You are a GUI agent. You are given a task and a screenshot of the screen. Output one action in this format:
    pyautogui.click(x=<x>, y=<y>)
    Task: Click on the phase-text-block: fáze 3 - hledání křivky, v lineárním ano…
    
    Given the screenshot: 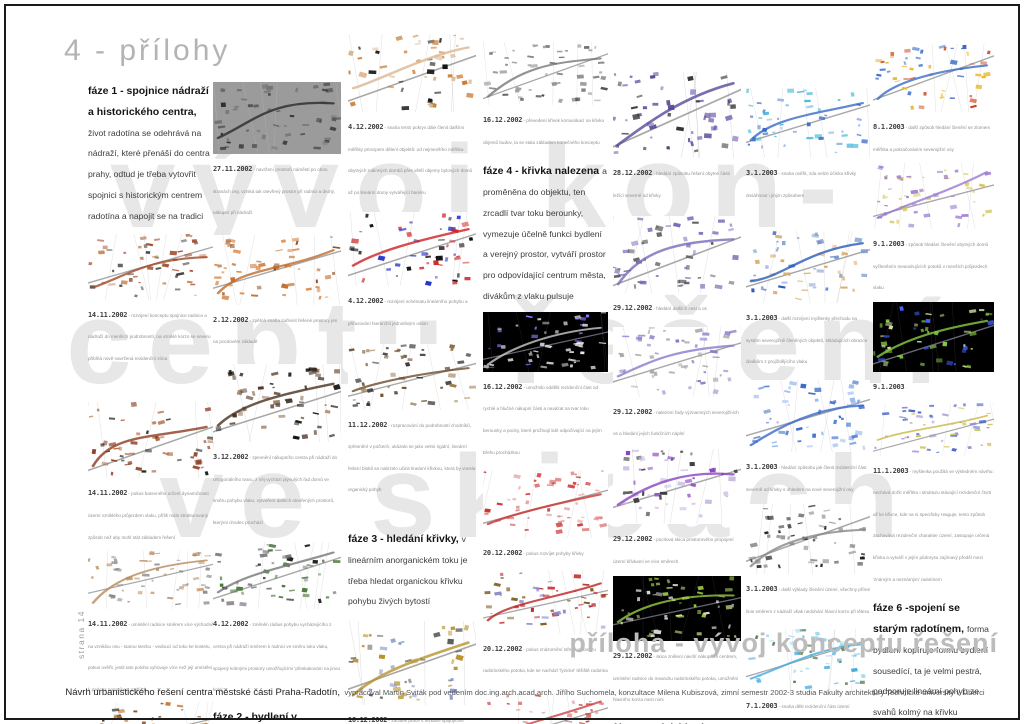 What is the action you would take?
    pyautogui.click(x=412, y=569)
    